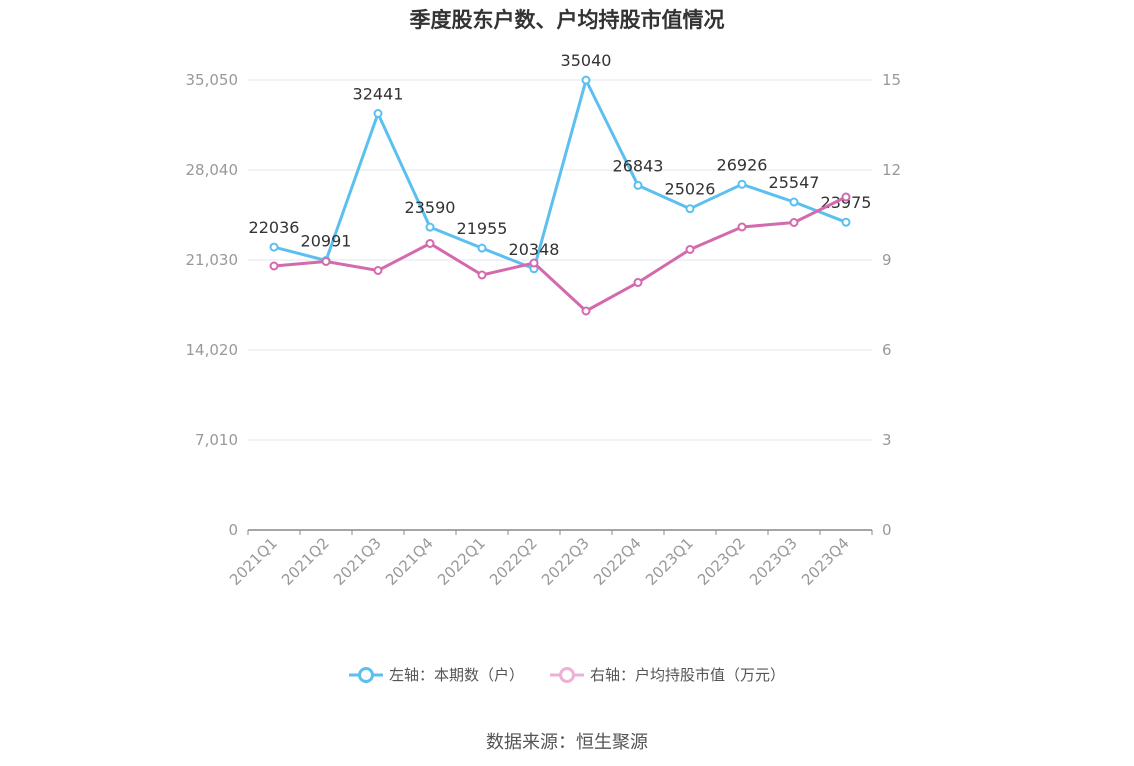 This screenshot has width=1134, height=766. I want to click on legend-label-avg-value: 右轴：户均持股市值（万元）, so click(688, 675).